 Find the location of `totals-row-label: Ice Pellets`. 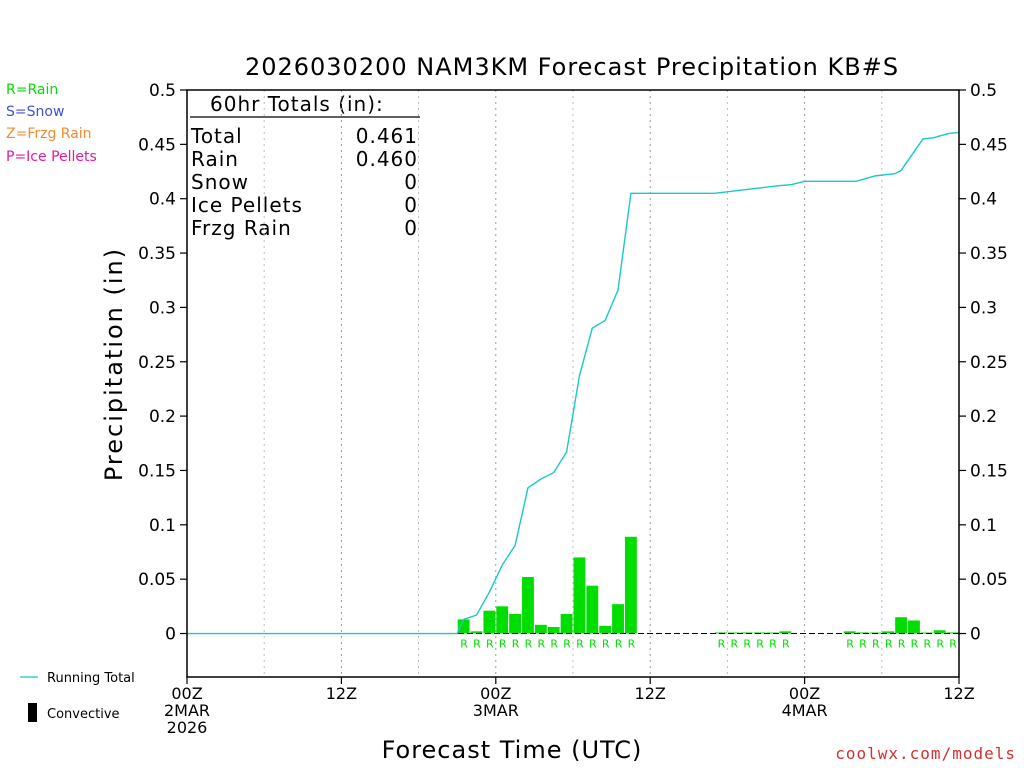

totals-row-label: Ice Pellets is located at coordinates (247, 205).